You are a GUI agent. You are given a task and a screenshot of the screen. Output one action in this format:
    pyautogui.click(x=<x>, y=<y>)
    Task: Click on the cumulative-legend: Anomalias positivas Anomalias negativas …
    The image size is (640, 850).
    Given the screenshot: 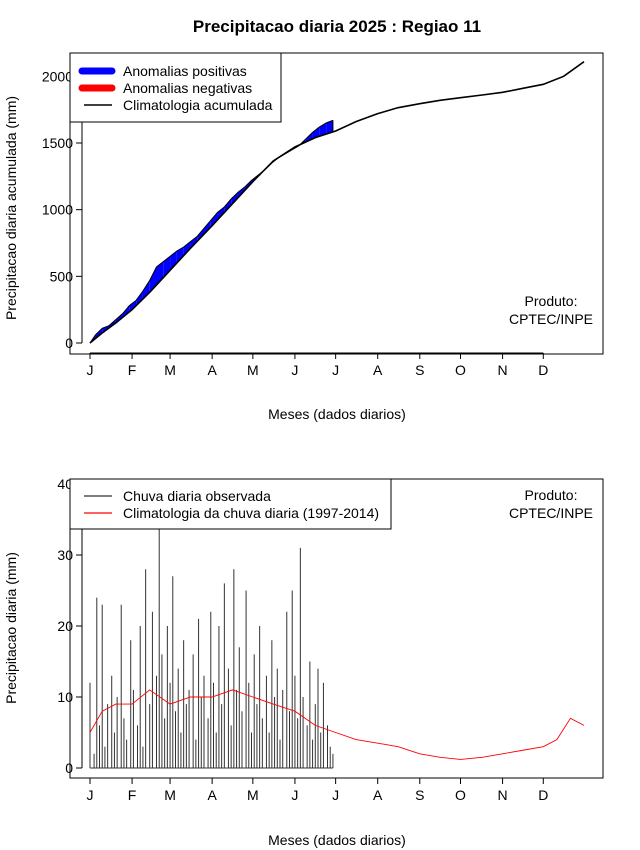 What is the action you would take?
    pyautogui.click(x=175, y=87)
    